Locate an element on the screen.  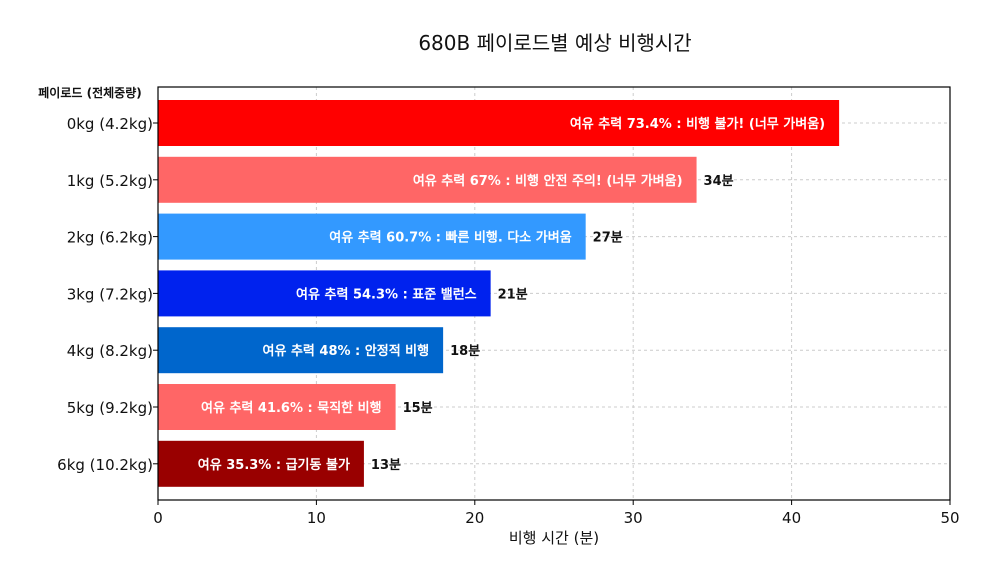
y-tick-label: 1kg (5.2kg) is located at coordinates (110, 181).